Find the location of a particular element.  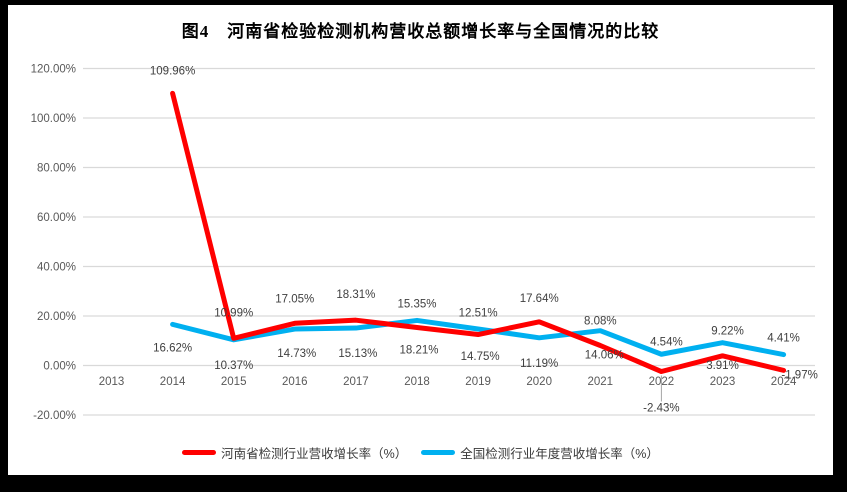

national-data-label: 18.21% is located at coordinates (418, 350).